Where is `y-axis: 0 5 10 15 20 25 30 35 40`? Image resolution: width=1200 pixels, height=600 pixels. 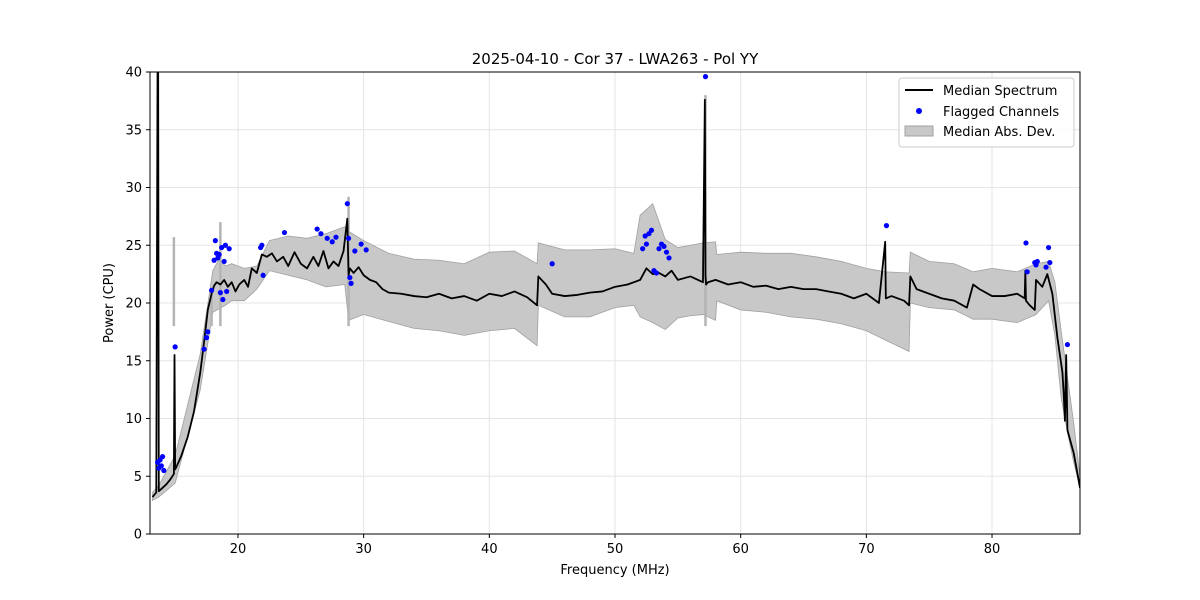 y-axis: 0 5 10 15 20 25 30 35 40 is located at coordinates (137, 304).